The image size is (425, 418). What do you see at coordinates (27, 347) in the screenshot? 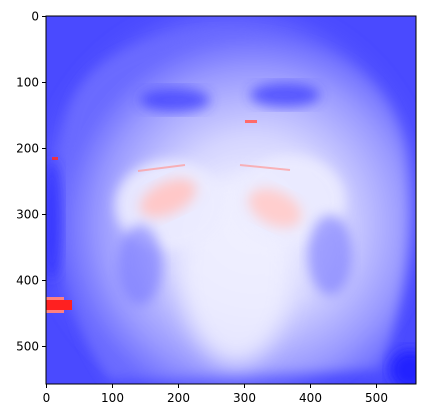
I see `y-tick-label: 500` at bounding box center [27, 347].